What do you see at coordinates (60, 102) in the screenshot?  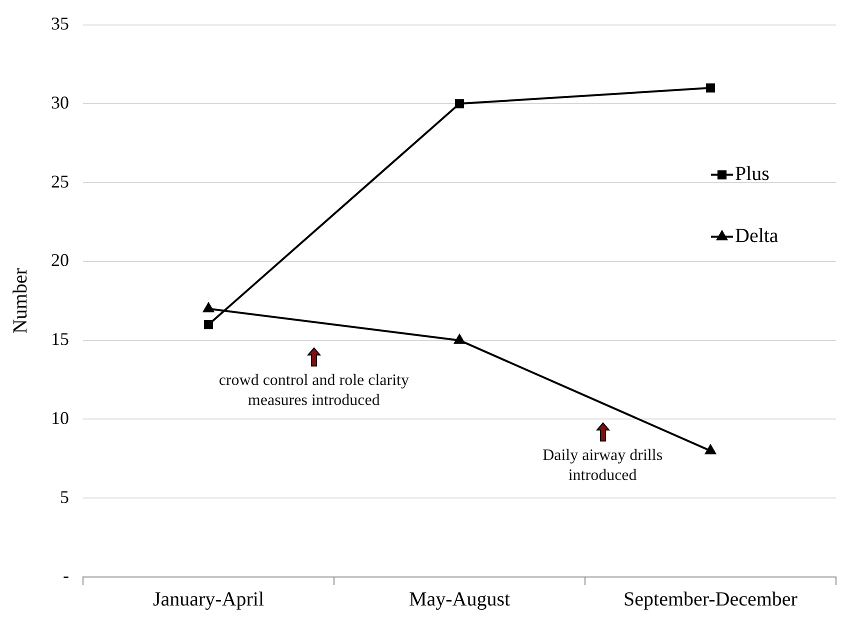 I see `y-tick-label: 30` at bounding box center [60, 102].